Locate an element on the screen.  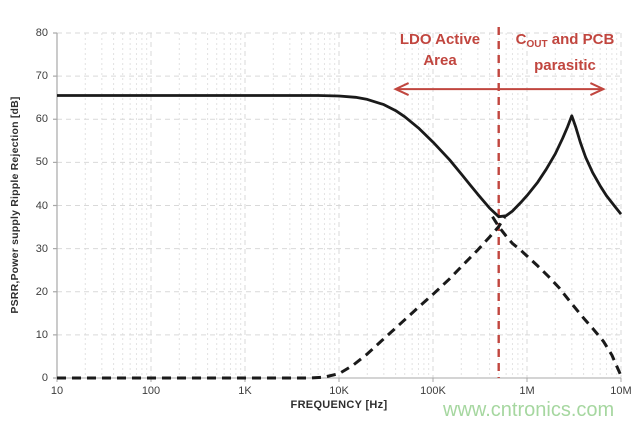
annotation-cout-pcb-parasitic: COUT and PCB parasitic is located at coordinates (565, 52).